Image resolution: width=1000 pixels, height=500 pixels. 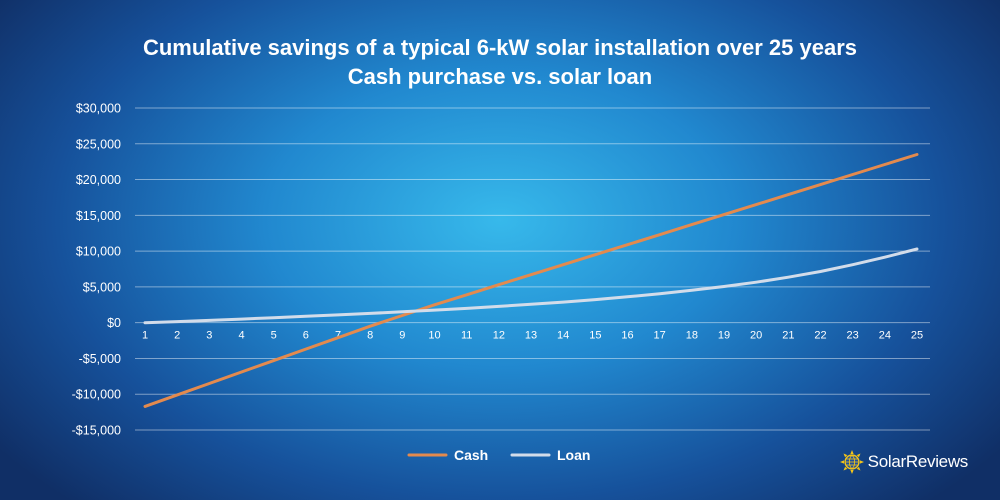 I want to click on x-tick-label: 23, so click(x=853, y=336).